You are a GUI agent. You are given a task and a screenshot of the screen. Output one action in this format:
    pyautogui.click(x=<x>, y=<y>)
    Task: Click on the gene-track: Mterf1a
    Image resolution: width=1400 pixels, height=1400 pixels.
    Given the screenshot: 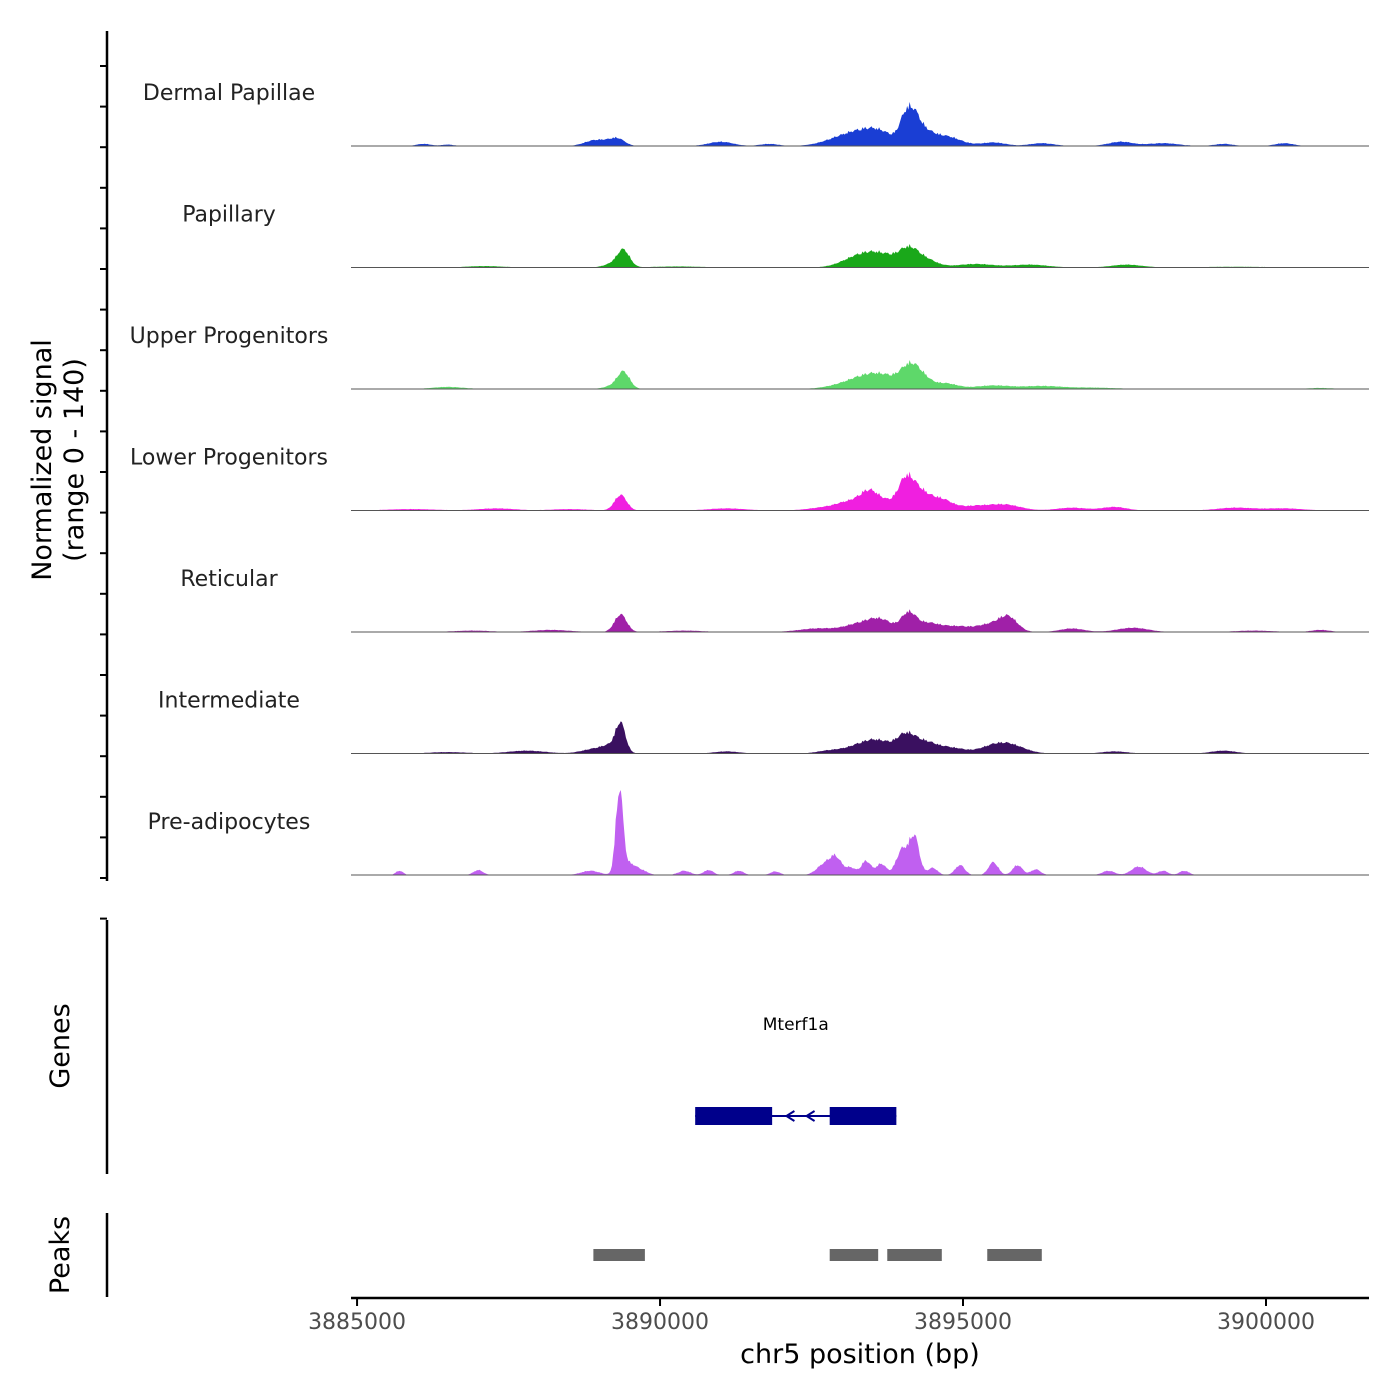 What is the action you would take?
    pyautogui.click(x=796, y=1070)
    